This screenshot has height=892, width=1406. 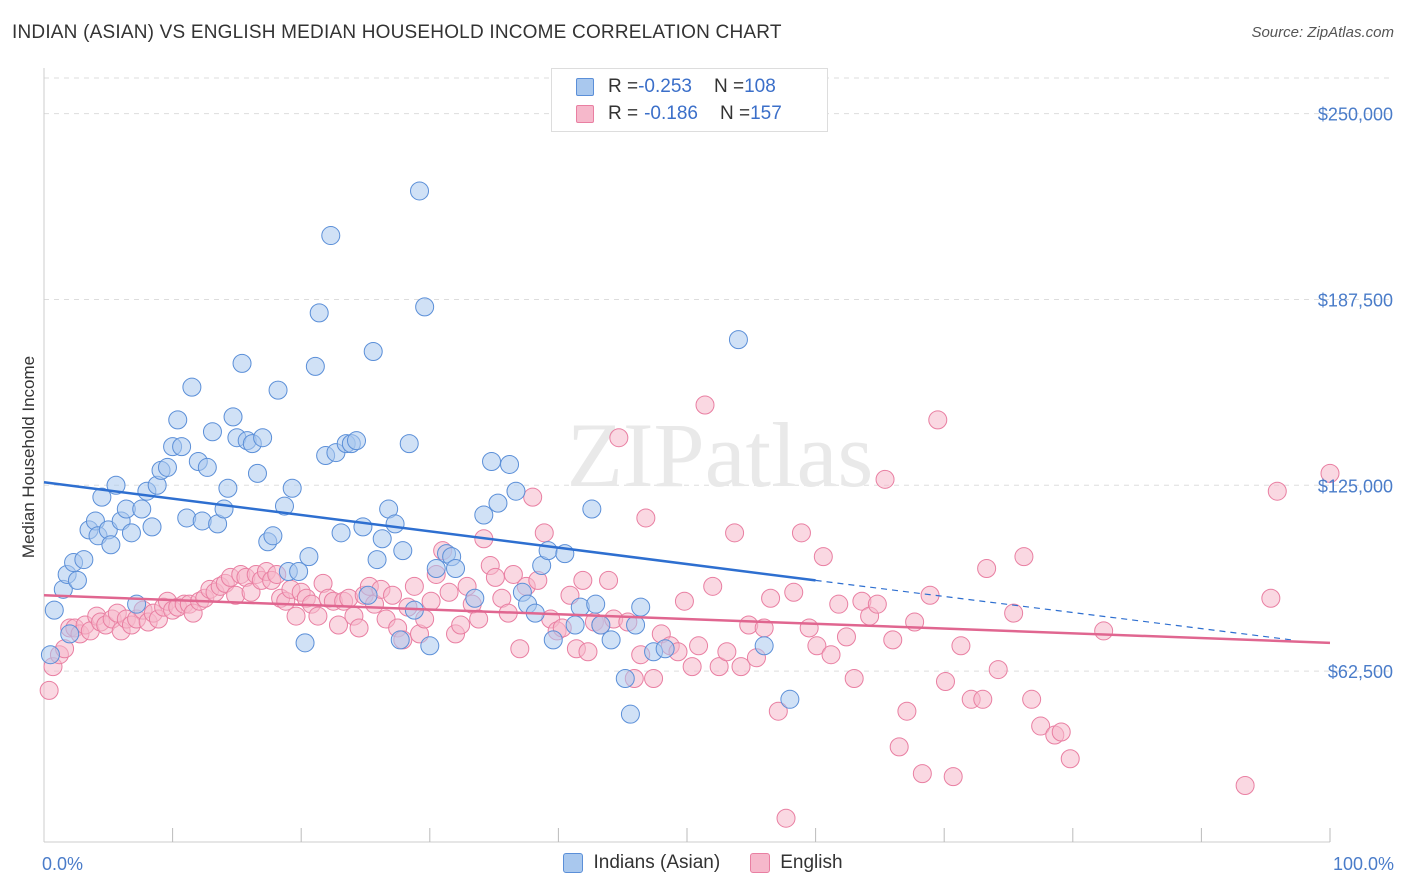 What do you see at coordinates (811, 862) in the screenshot?
I see `legend-label: English` at bounding box center [811, 862].